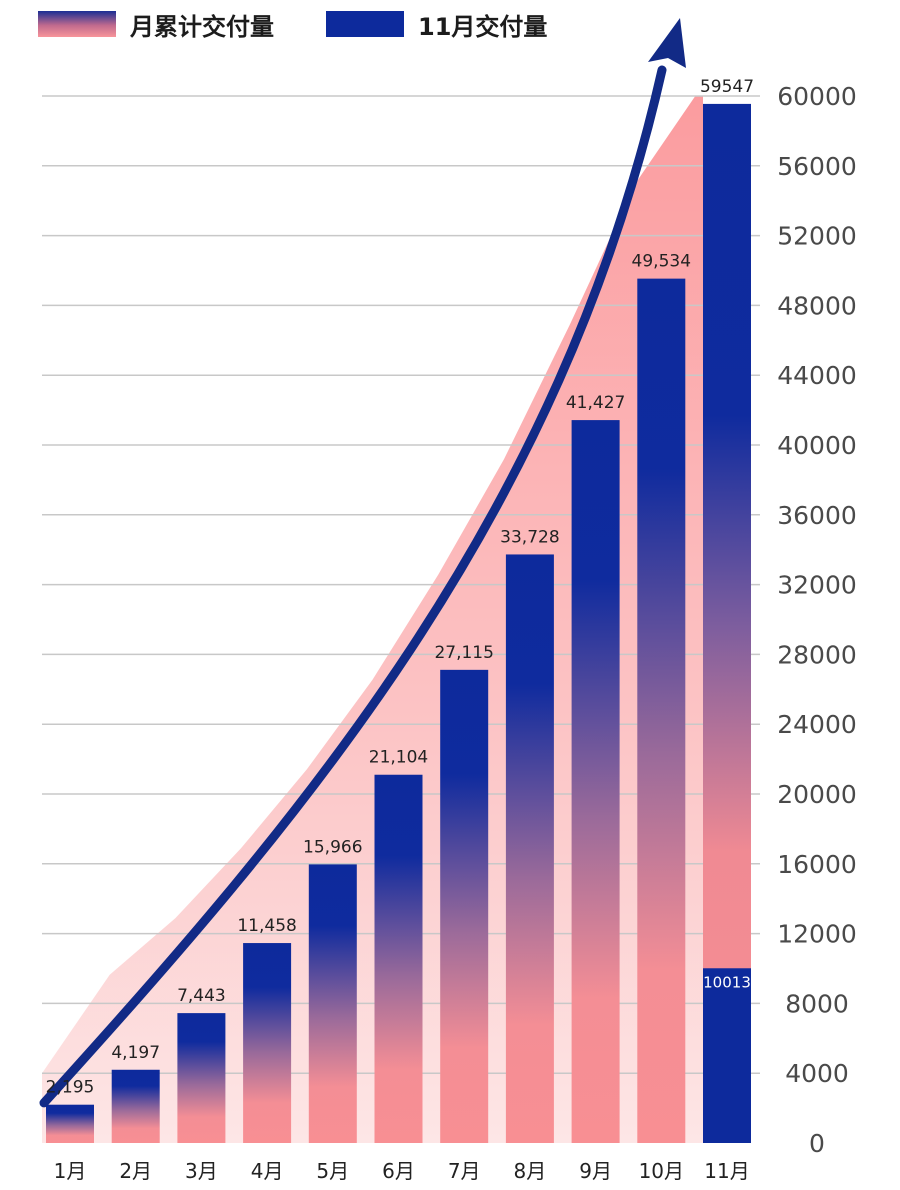  Describe the element at coordinates (661, 1171) in the screenshot. I see `x-tick-label: 10月` at that location.